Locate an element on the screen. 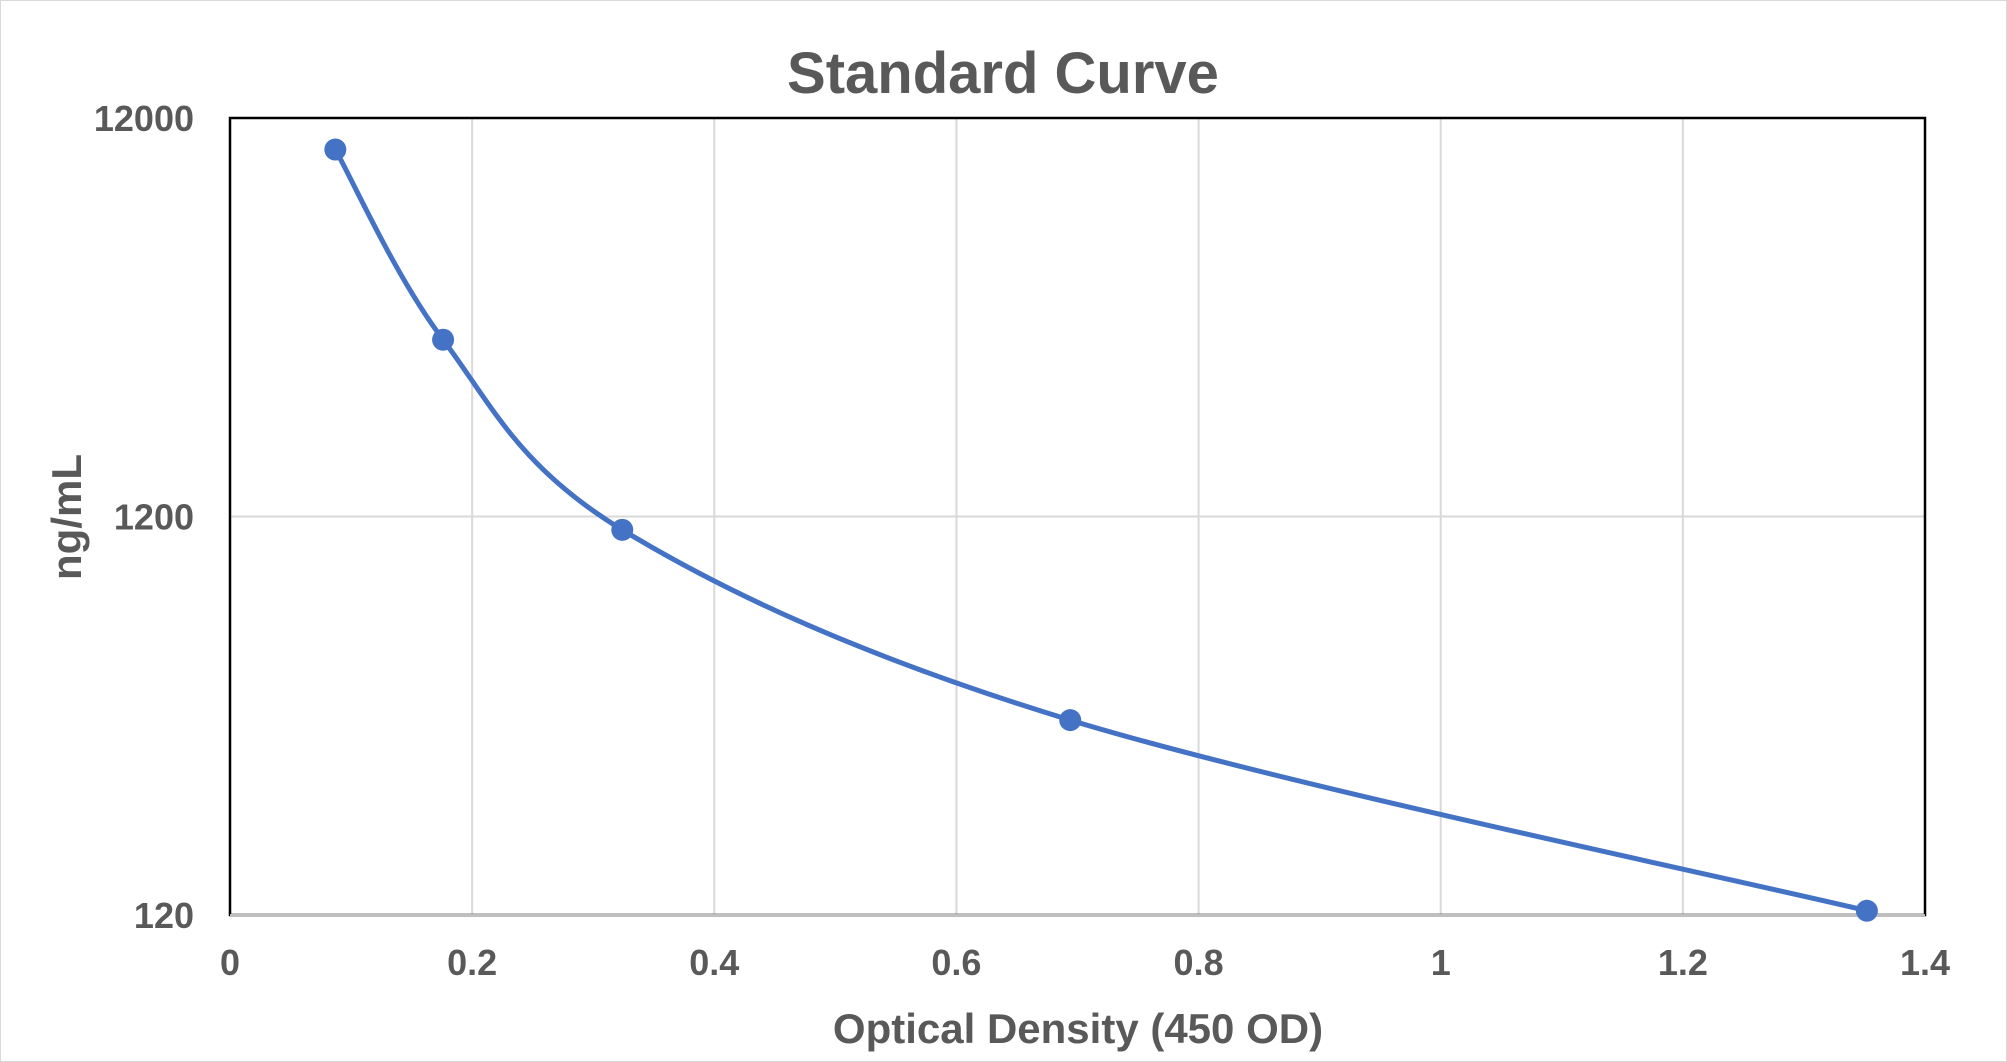 This screenshot has width=2007, height=1062. y-tick-label: 12000 is located at coordinates (144, 118).